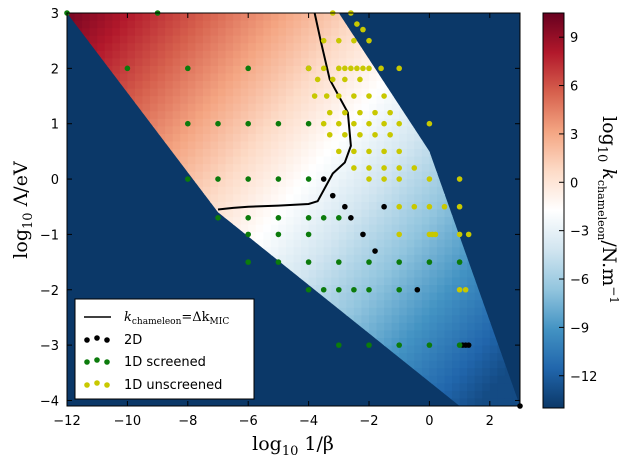 This screenshot has width=623, height=461. What do you see at coordinates (579, 232) in the screenshot?
I see `colorbar-tick-label: −3` at bounding box center [579, 232].